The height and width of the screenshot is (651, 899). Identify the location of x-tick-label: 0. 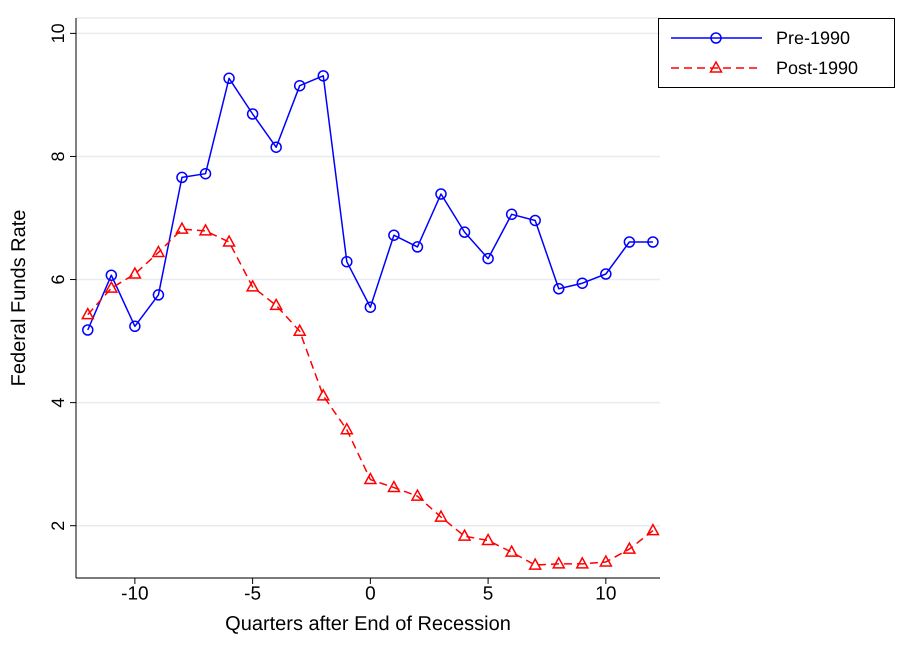
(370, 593).